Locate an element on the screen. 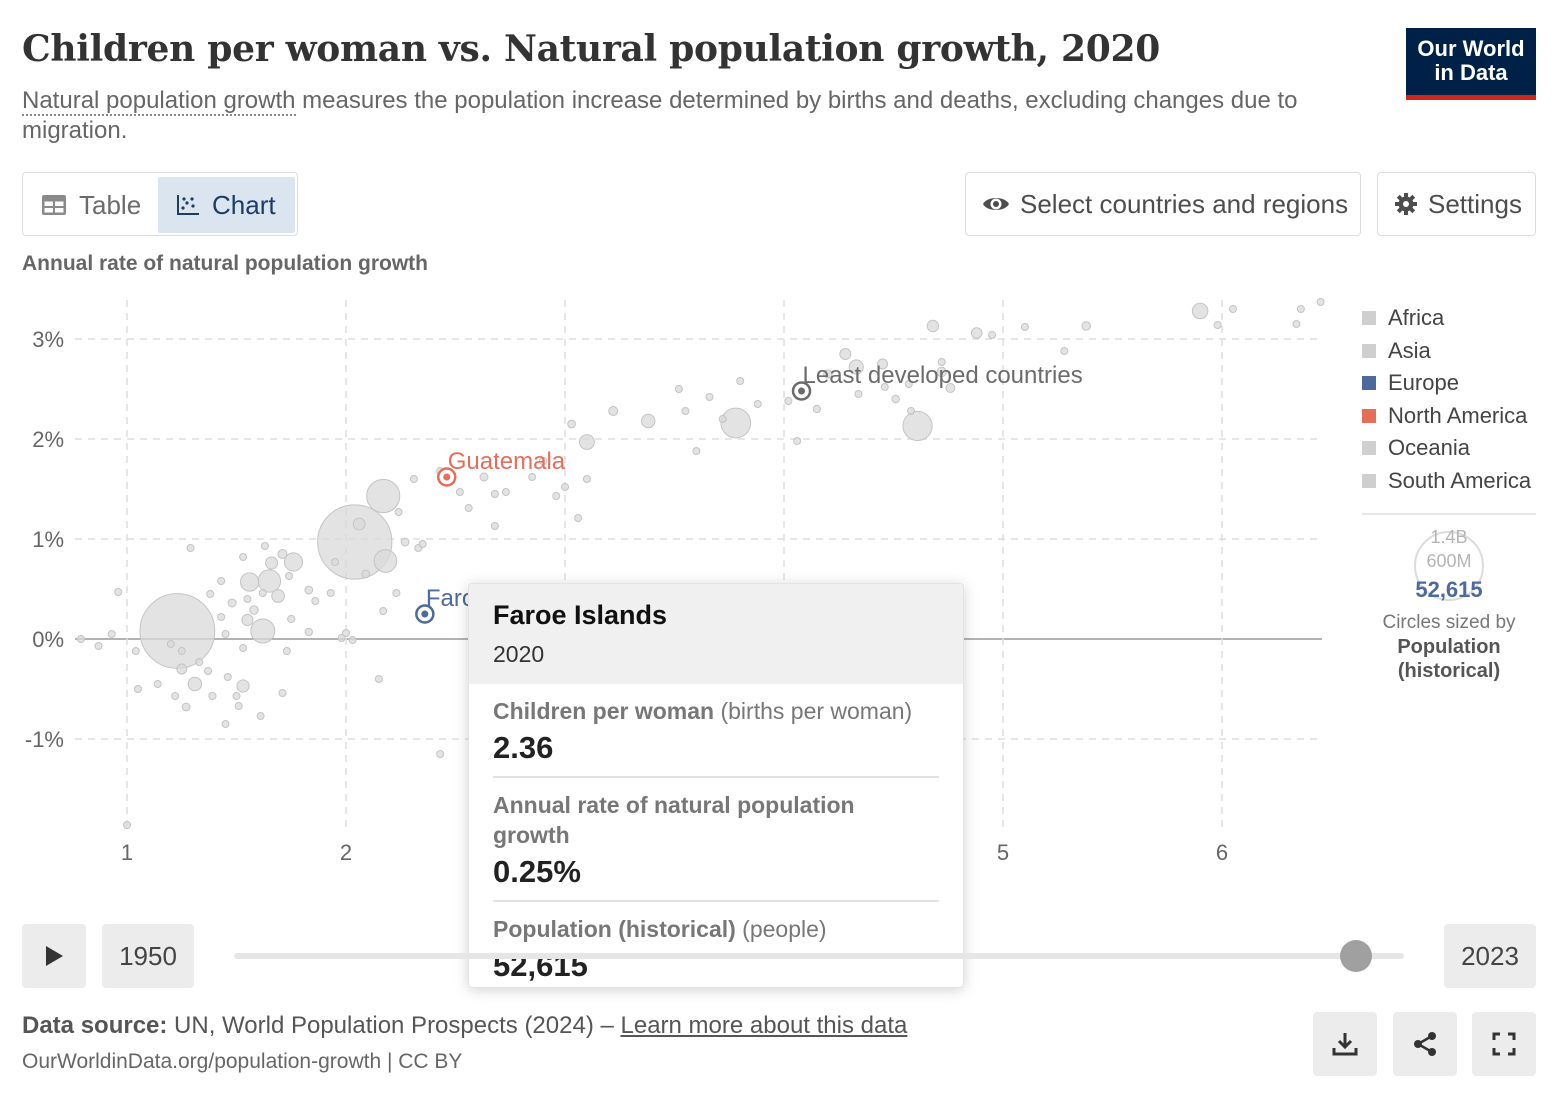 The width and height of the screenshot is (1560, 1102). x-tick-label: 1 is located at coordinates (127, 852).